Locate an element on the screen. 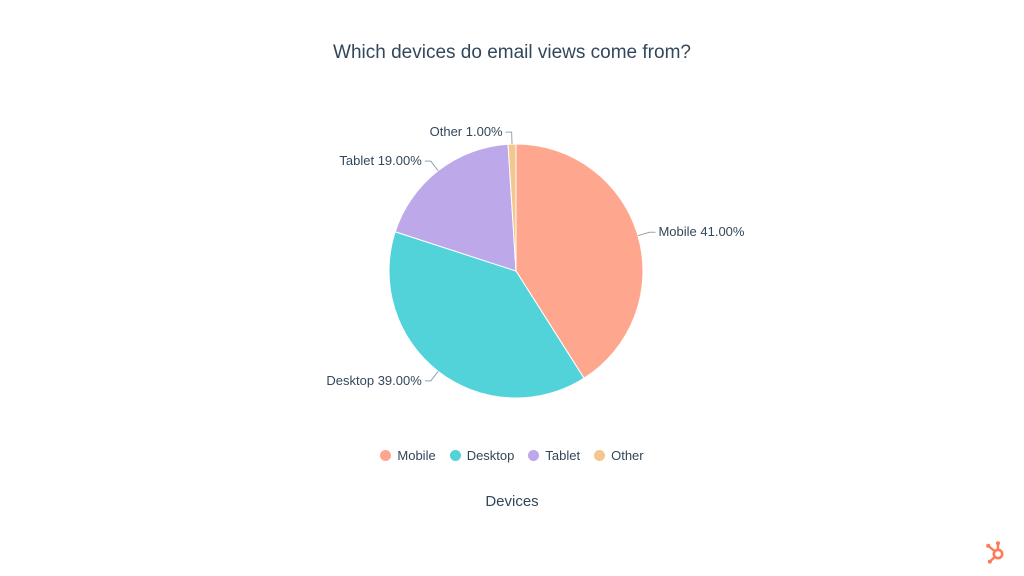 The height and width of the screenshot is (576, 1024). sprocket-icon is located at coordinates (995, 552).